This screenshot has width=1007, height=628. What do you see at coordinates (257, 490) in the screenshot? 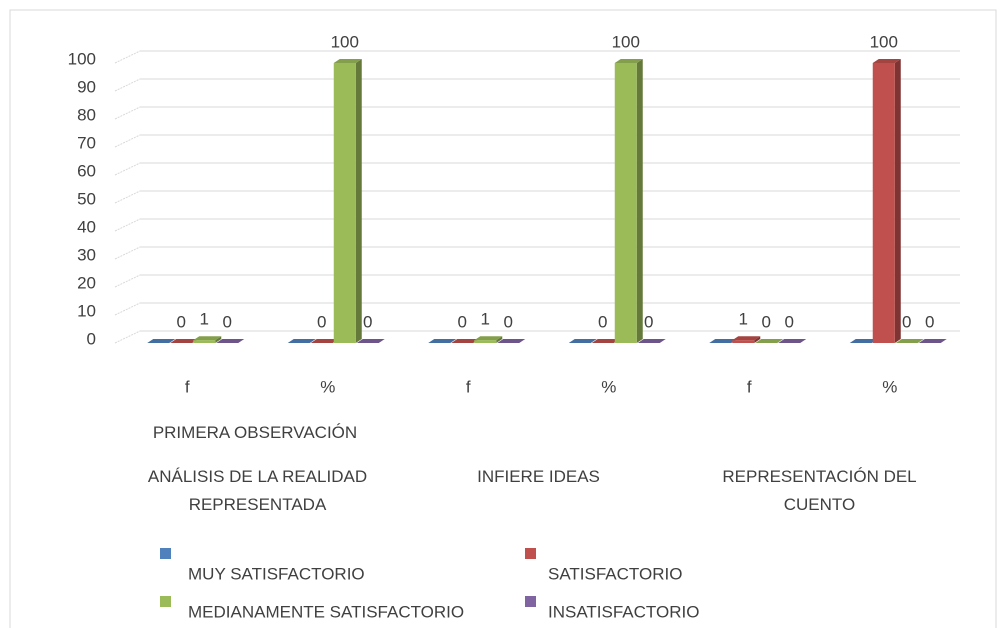
I see `group-label: ANÁLISIS DE LA REALIDAD REPRESENTADA` at bounding box center [257, 490].